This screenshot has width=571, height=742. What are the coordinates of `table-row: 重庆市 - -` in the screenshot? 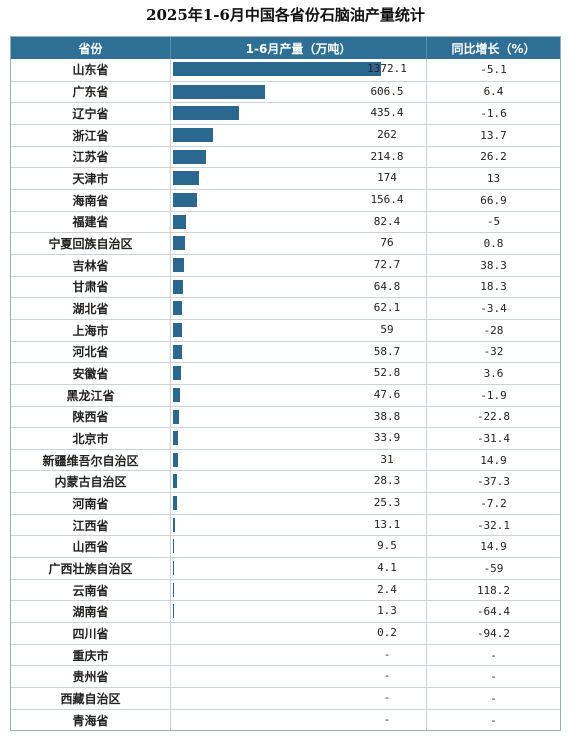 It's located at (285, 654).